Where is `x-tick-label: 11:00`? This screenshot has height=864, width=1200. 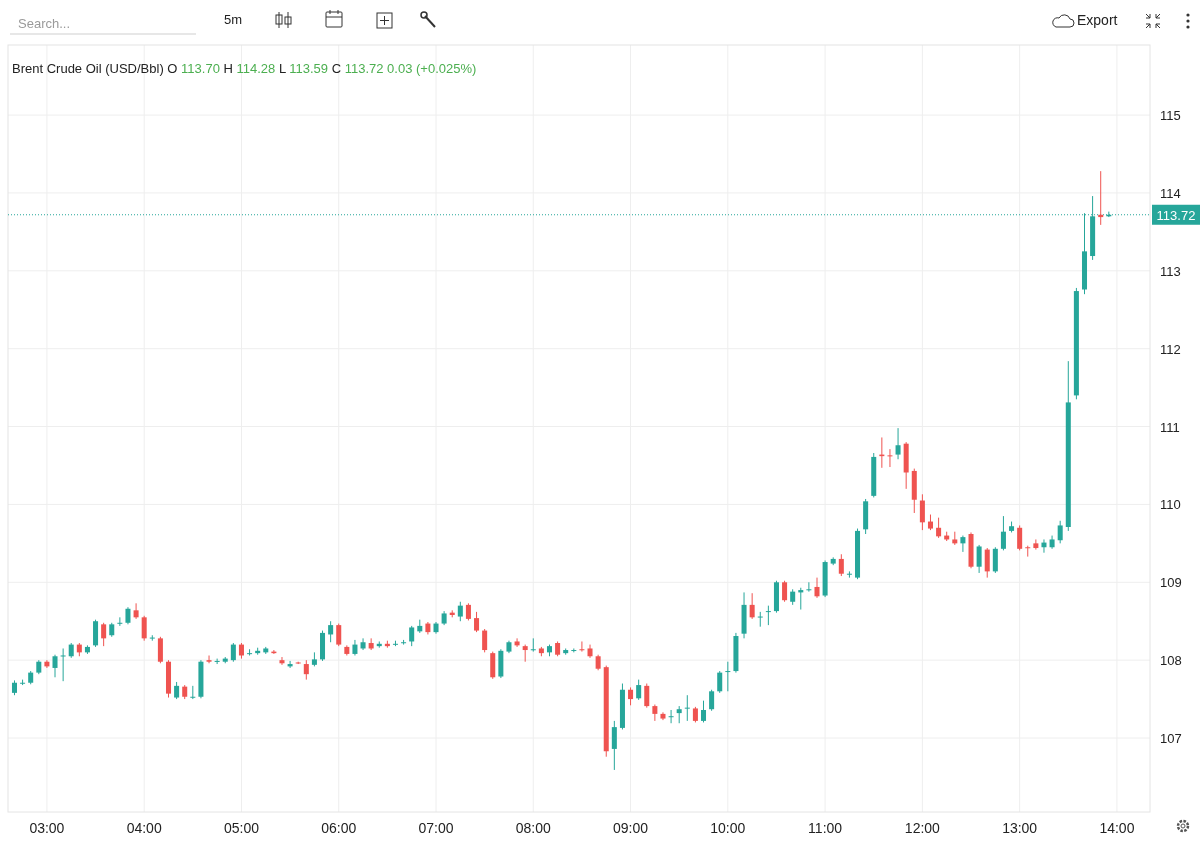
x-tick-label: 11:00 is located at coordinates (825, 828).